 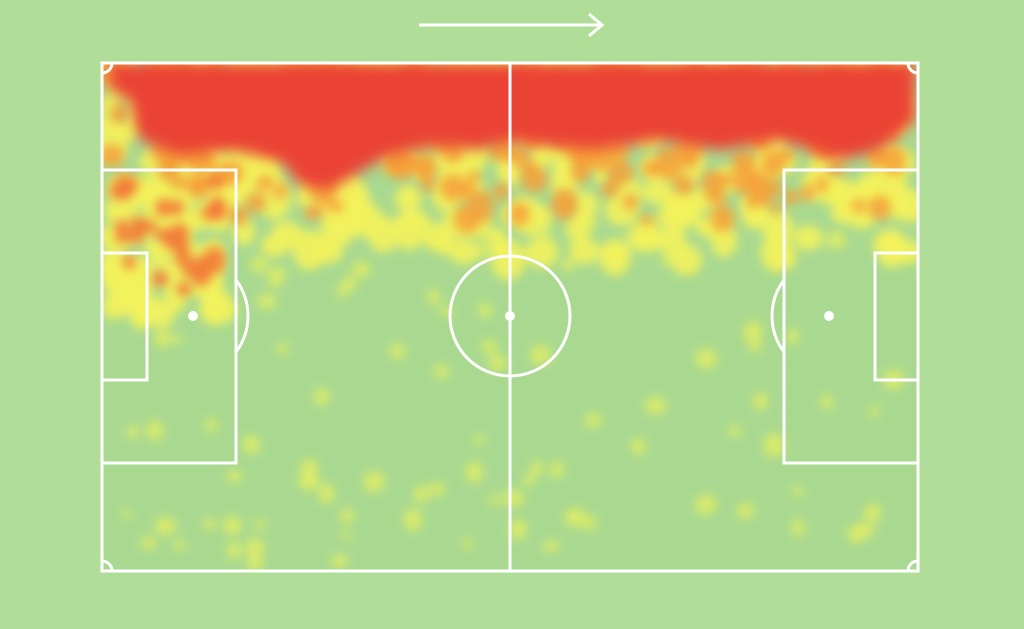 I want to click on penalty-spot, so click(x=193, y=316).